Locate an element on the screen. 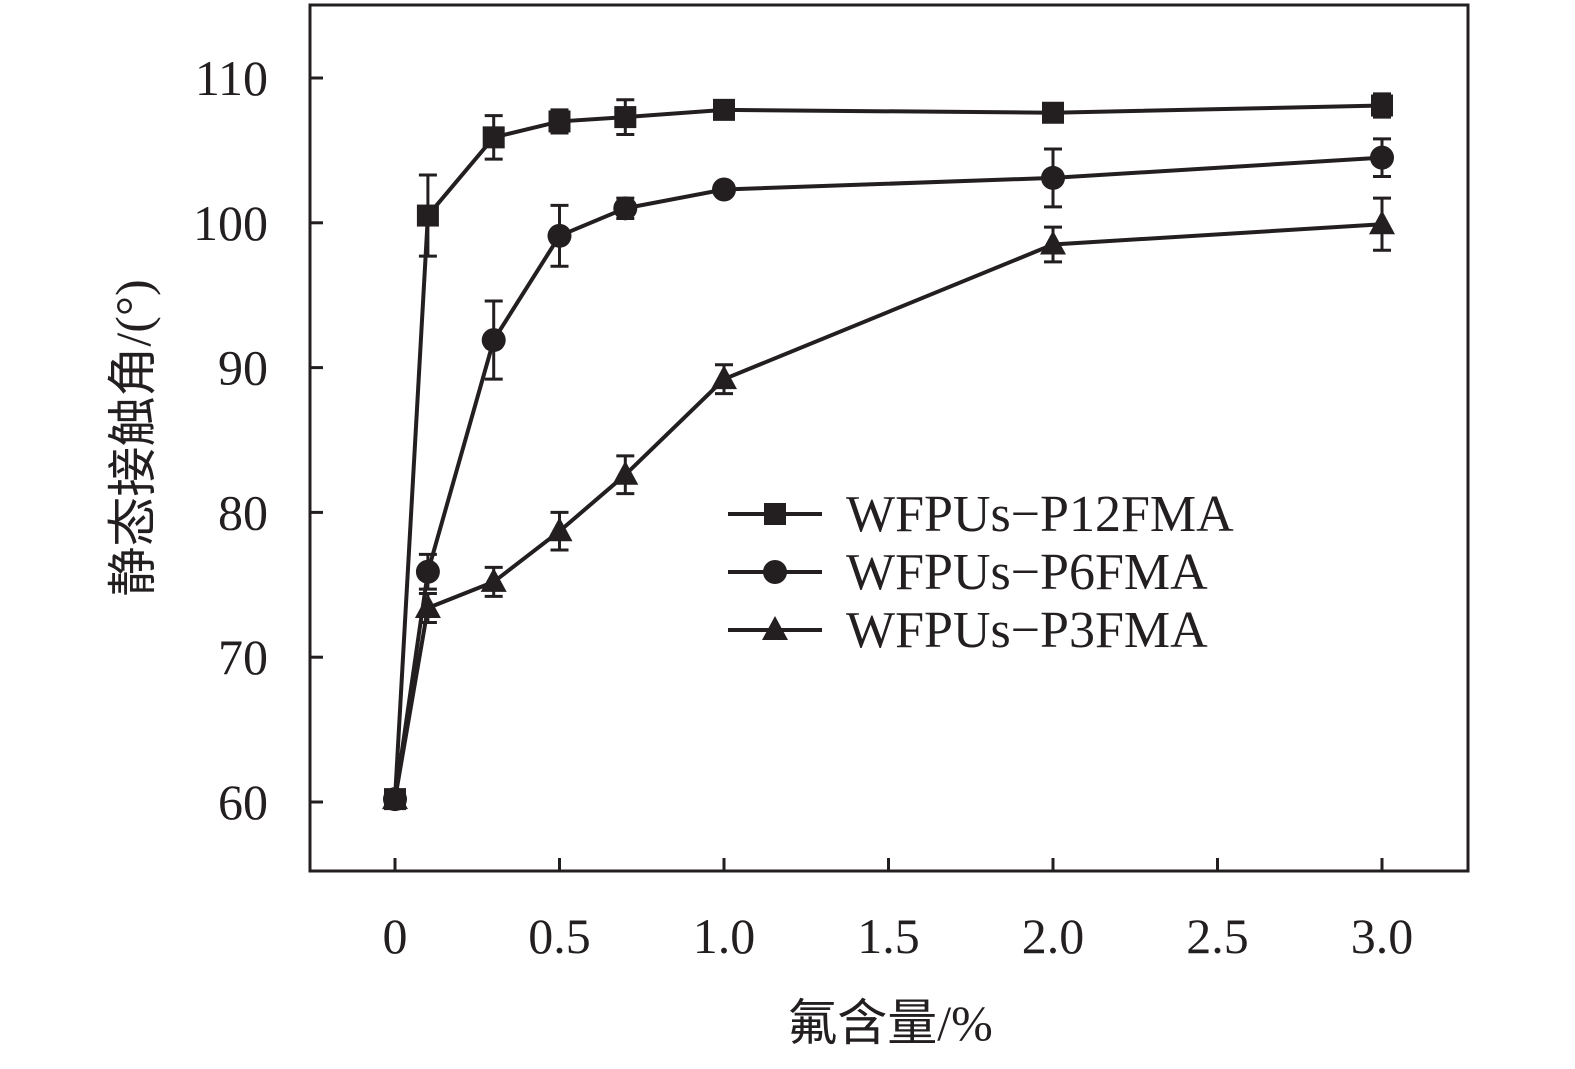 Image resolution: width=1575 pixels, height=1069 pixels. x-axis: 0 0.5 1.0 1.5 2.0 2.5 3.0 is located at coordinates (898, 911).